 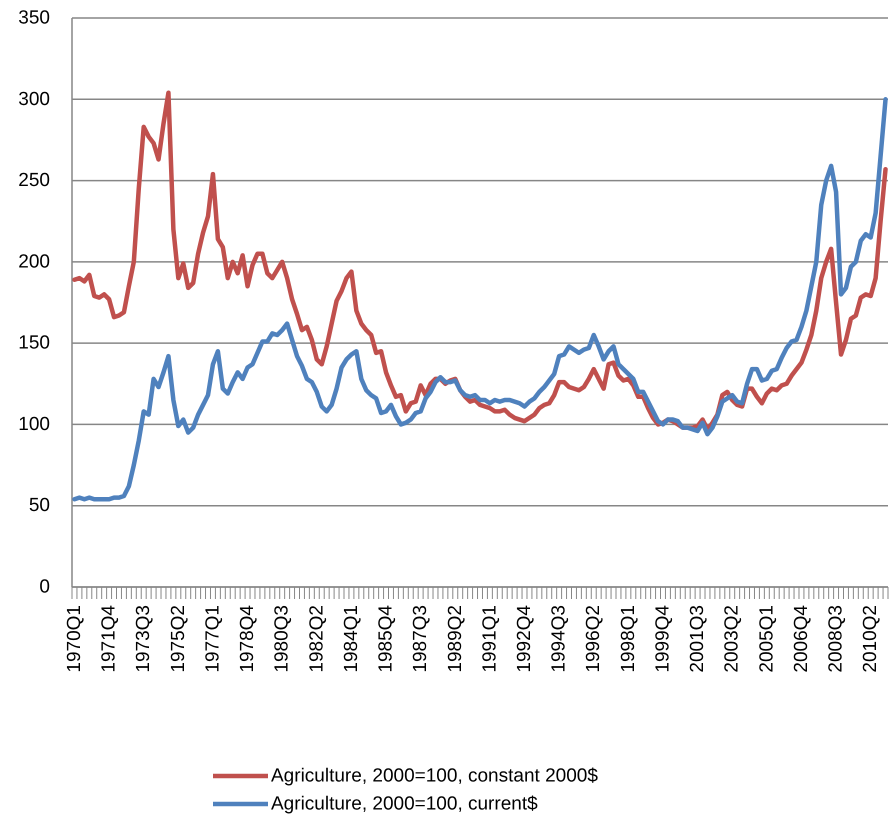 I want to click on y-tick-label: 350, so click(x=34, y=18).